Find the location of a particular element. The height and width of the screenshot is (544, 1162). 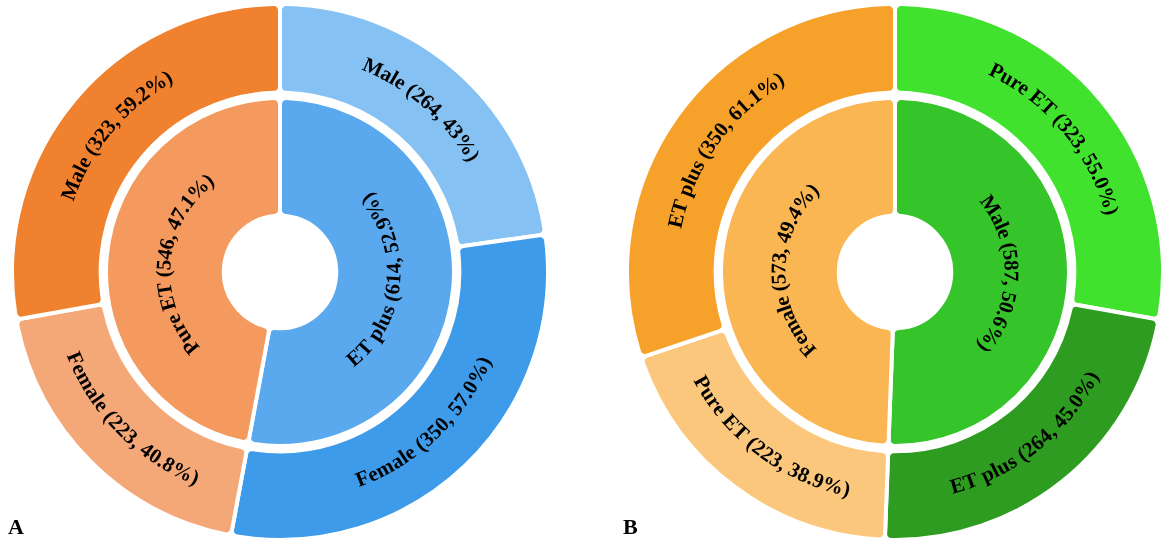

category-label: Female (573, 49.4%) is located at coordinates (795, 270).